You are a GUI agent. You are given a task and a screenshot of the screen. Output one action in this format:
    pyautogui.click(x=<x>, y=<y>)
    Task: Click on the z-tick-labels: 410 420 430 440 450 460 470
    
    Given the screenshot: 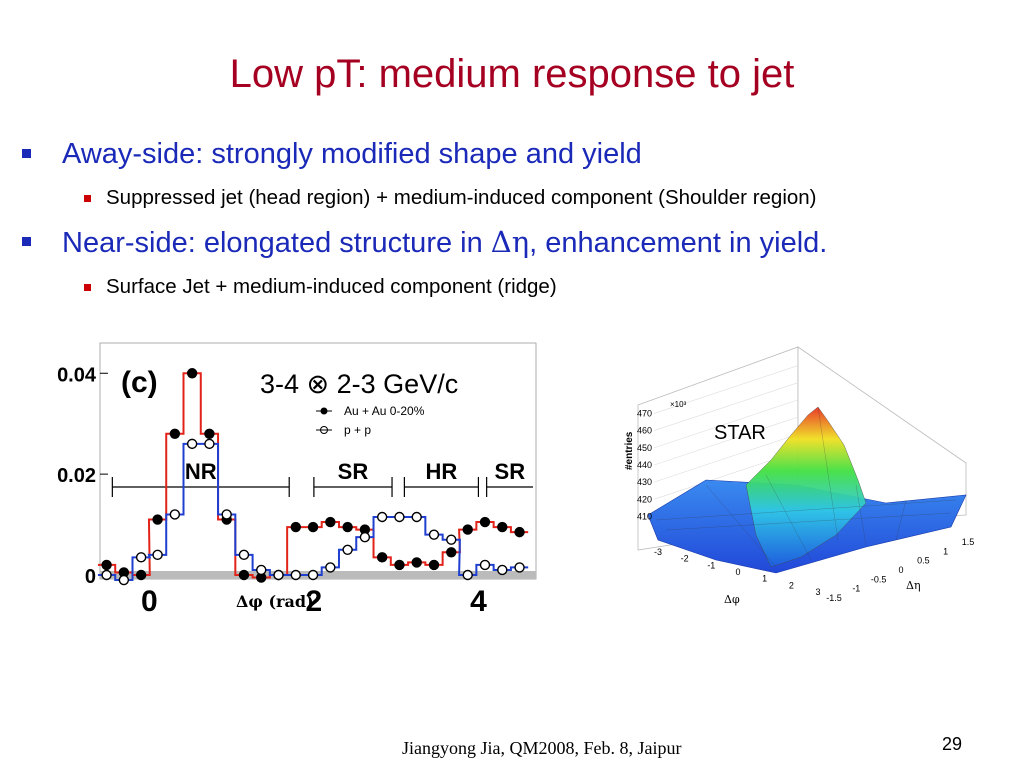 What is the action you would take?
    pyautogui.click(x=644, y=465)
    